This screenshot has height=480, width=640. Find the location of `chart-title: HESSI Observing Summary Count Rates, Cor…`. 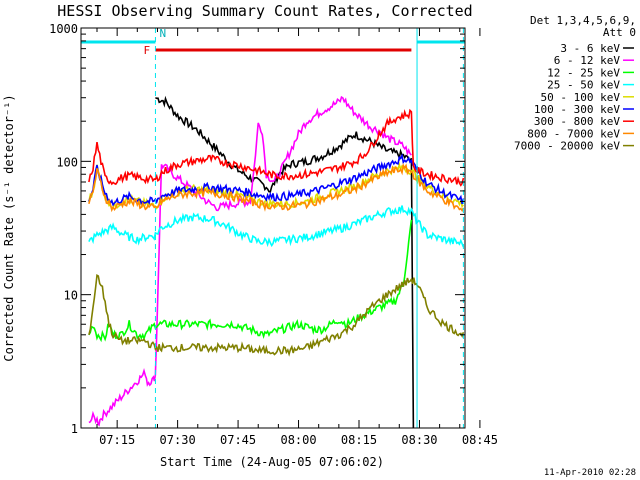

chart-title: HESSI Observing Summary Count Rates, Cor… is located at coordinates (264, 11).